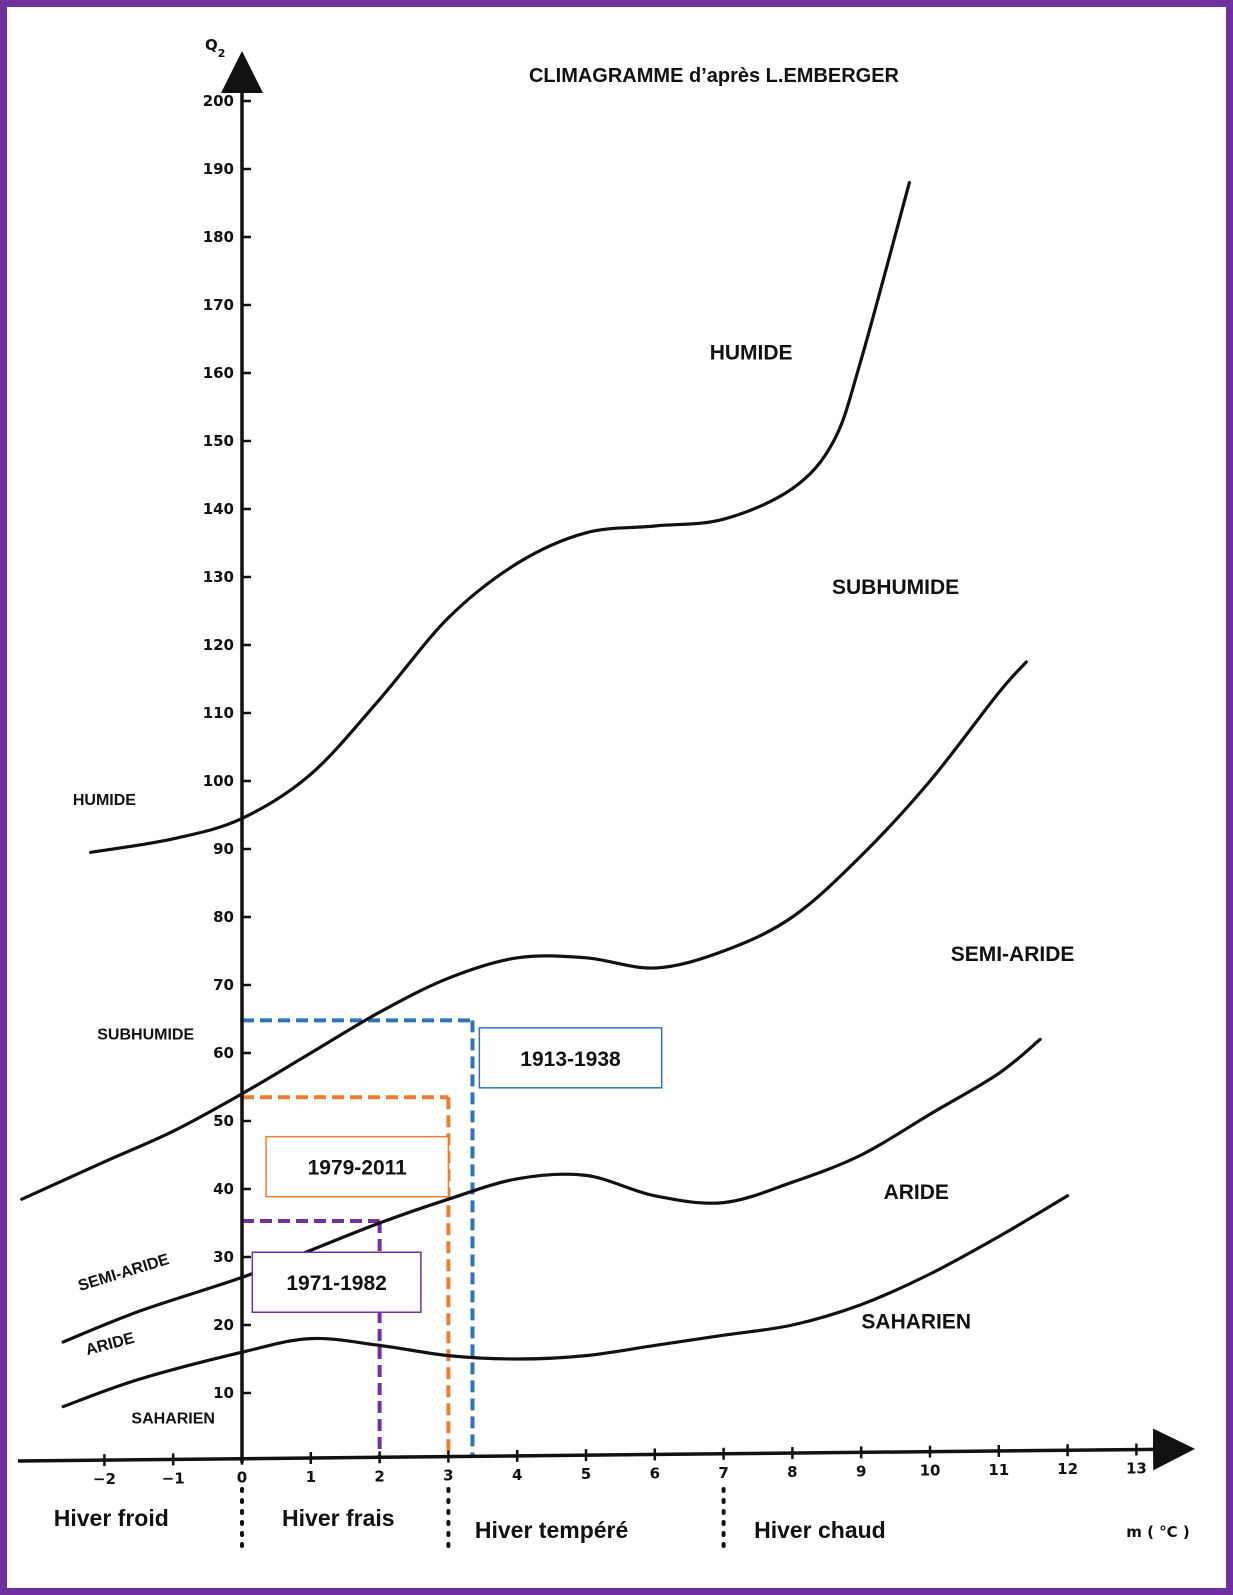 This screenshot has height=1595, width=1233. Describe the element at coordinates (448, 1476) in the screenshot. I see `x-tick-label-3: 3` at that location.